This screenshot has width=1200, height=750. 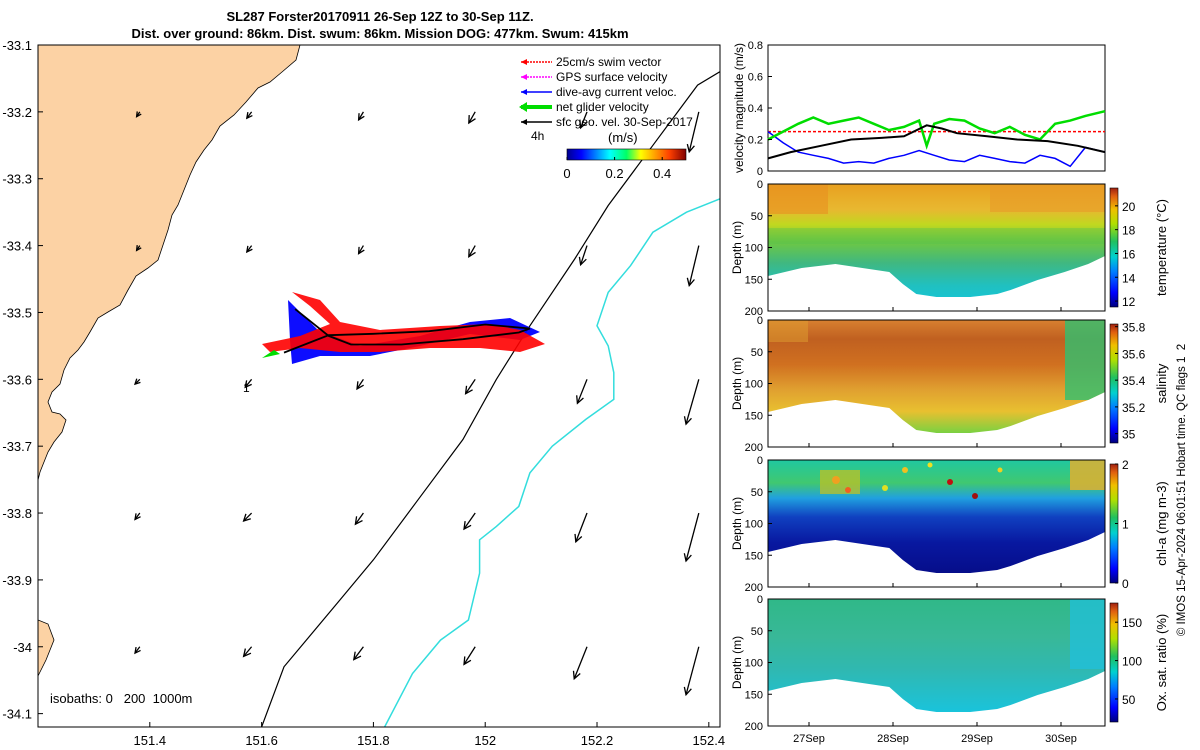 What do you see at coordinates (755, 46) in the screenshot?
I see `velocity-y-tick-label: 0.8` at bounding box center [755, 46].